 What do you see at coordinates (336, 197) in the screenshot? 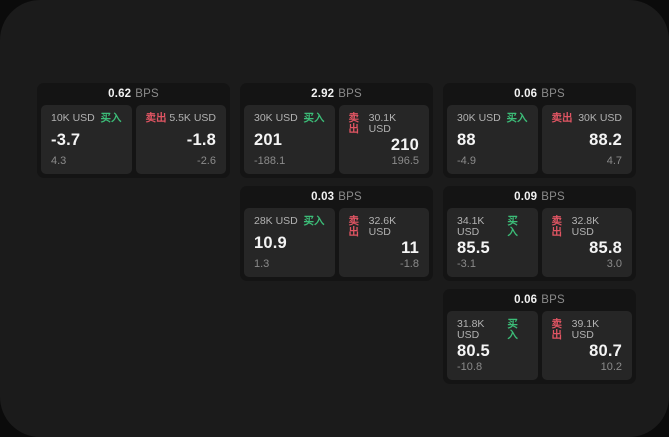
I see `bps-header: 0.03 BPS` at bounding box center [336, 197].